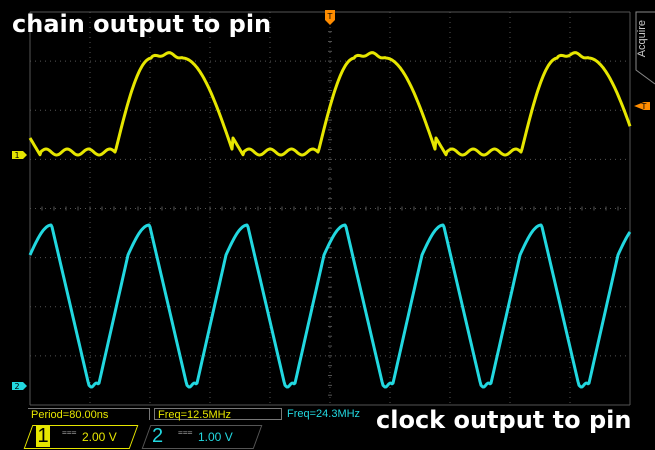  I want to click on ch2-frequency-measurement: Freq=24.3MHz, so click(324, 414).